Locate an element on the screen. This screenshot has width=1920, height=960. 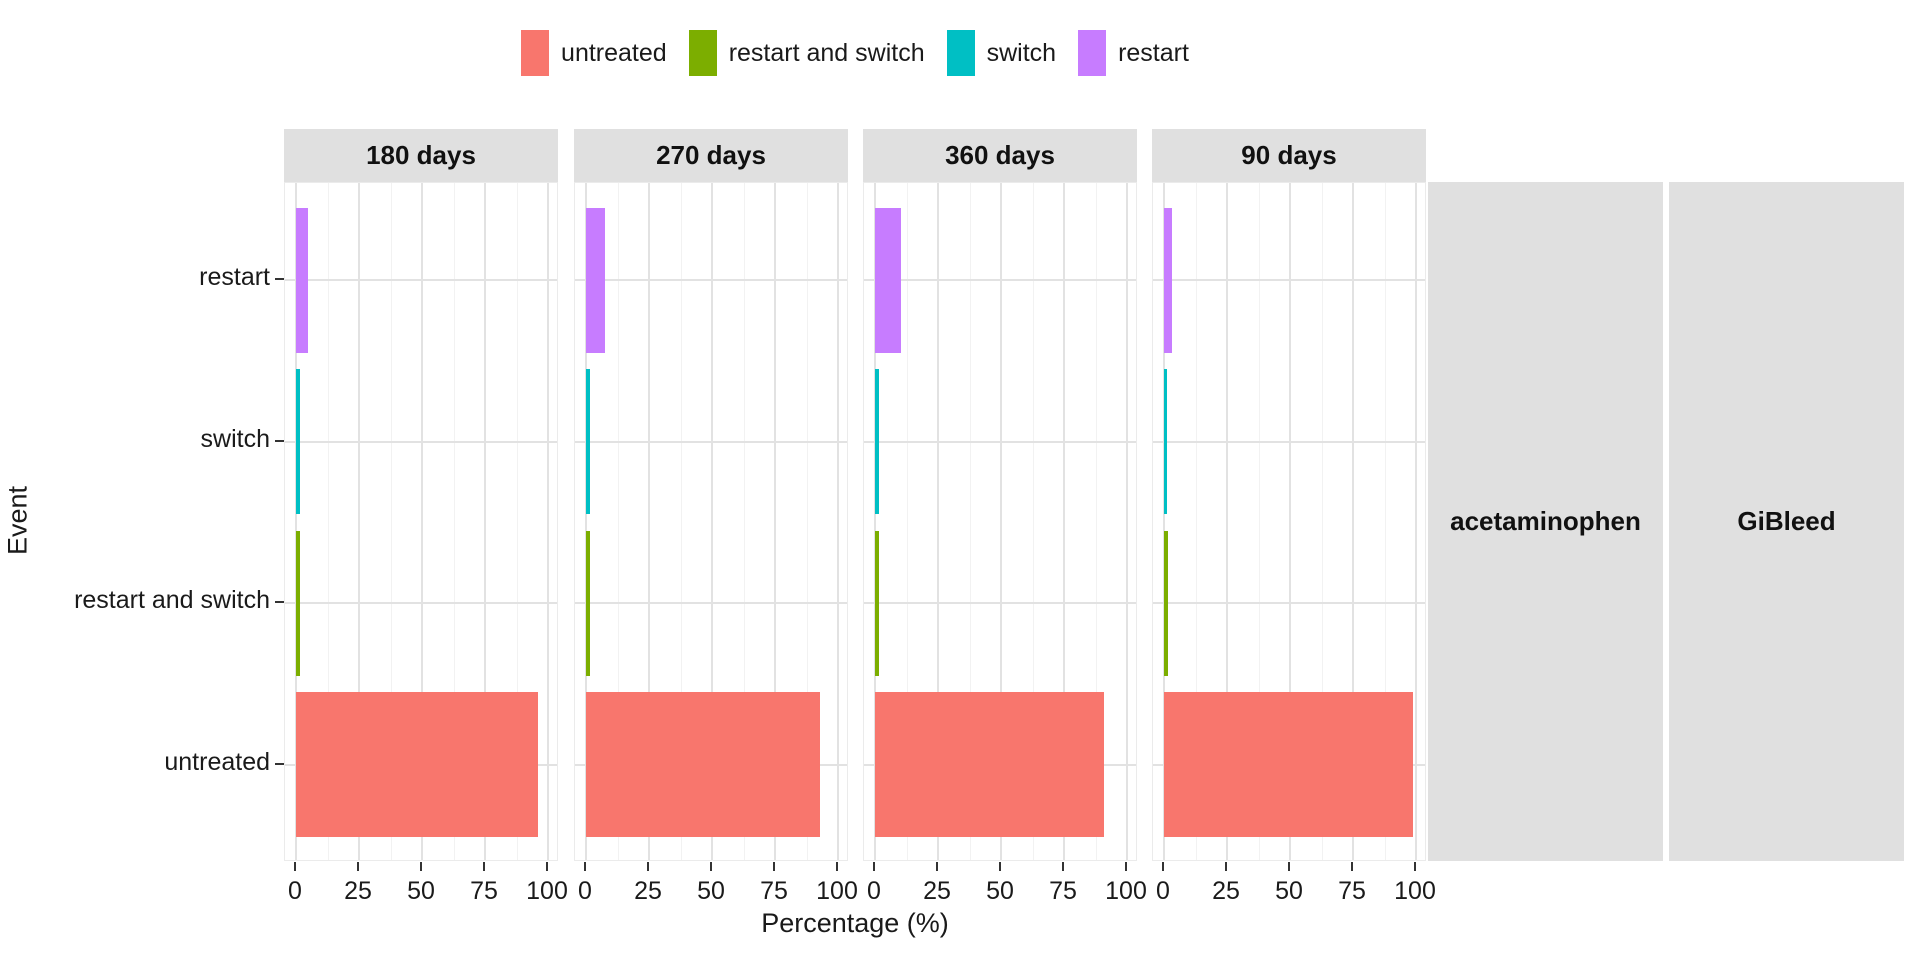
facet-strip-3: 360 days is located at coordinates (1000, 155).